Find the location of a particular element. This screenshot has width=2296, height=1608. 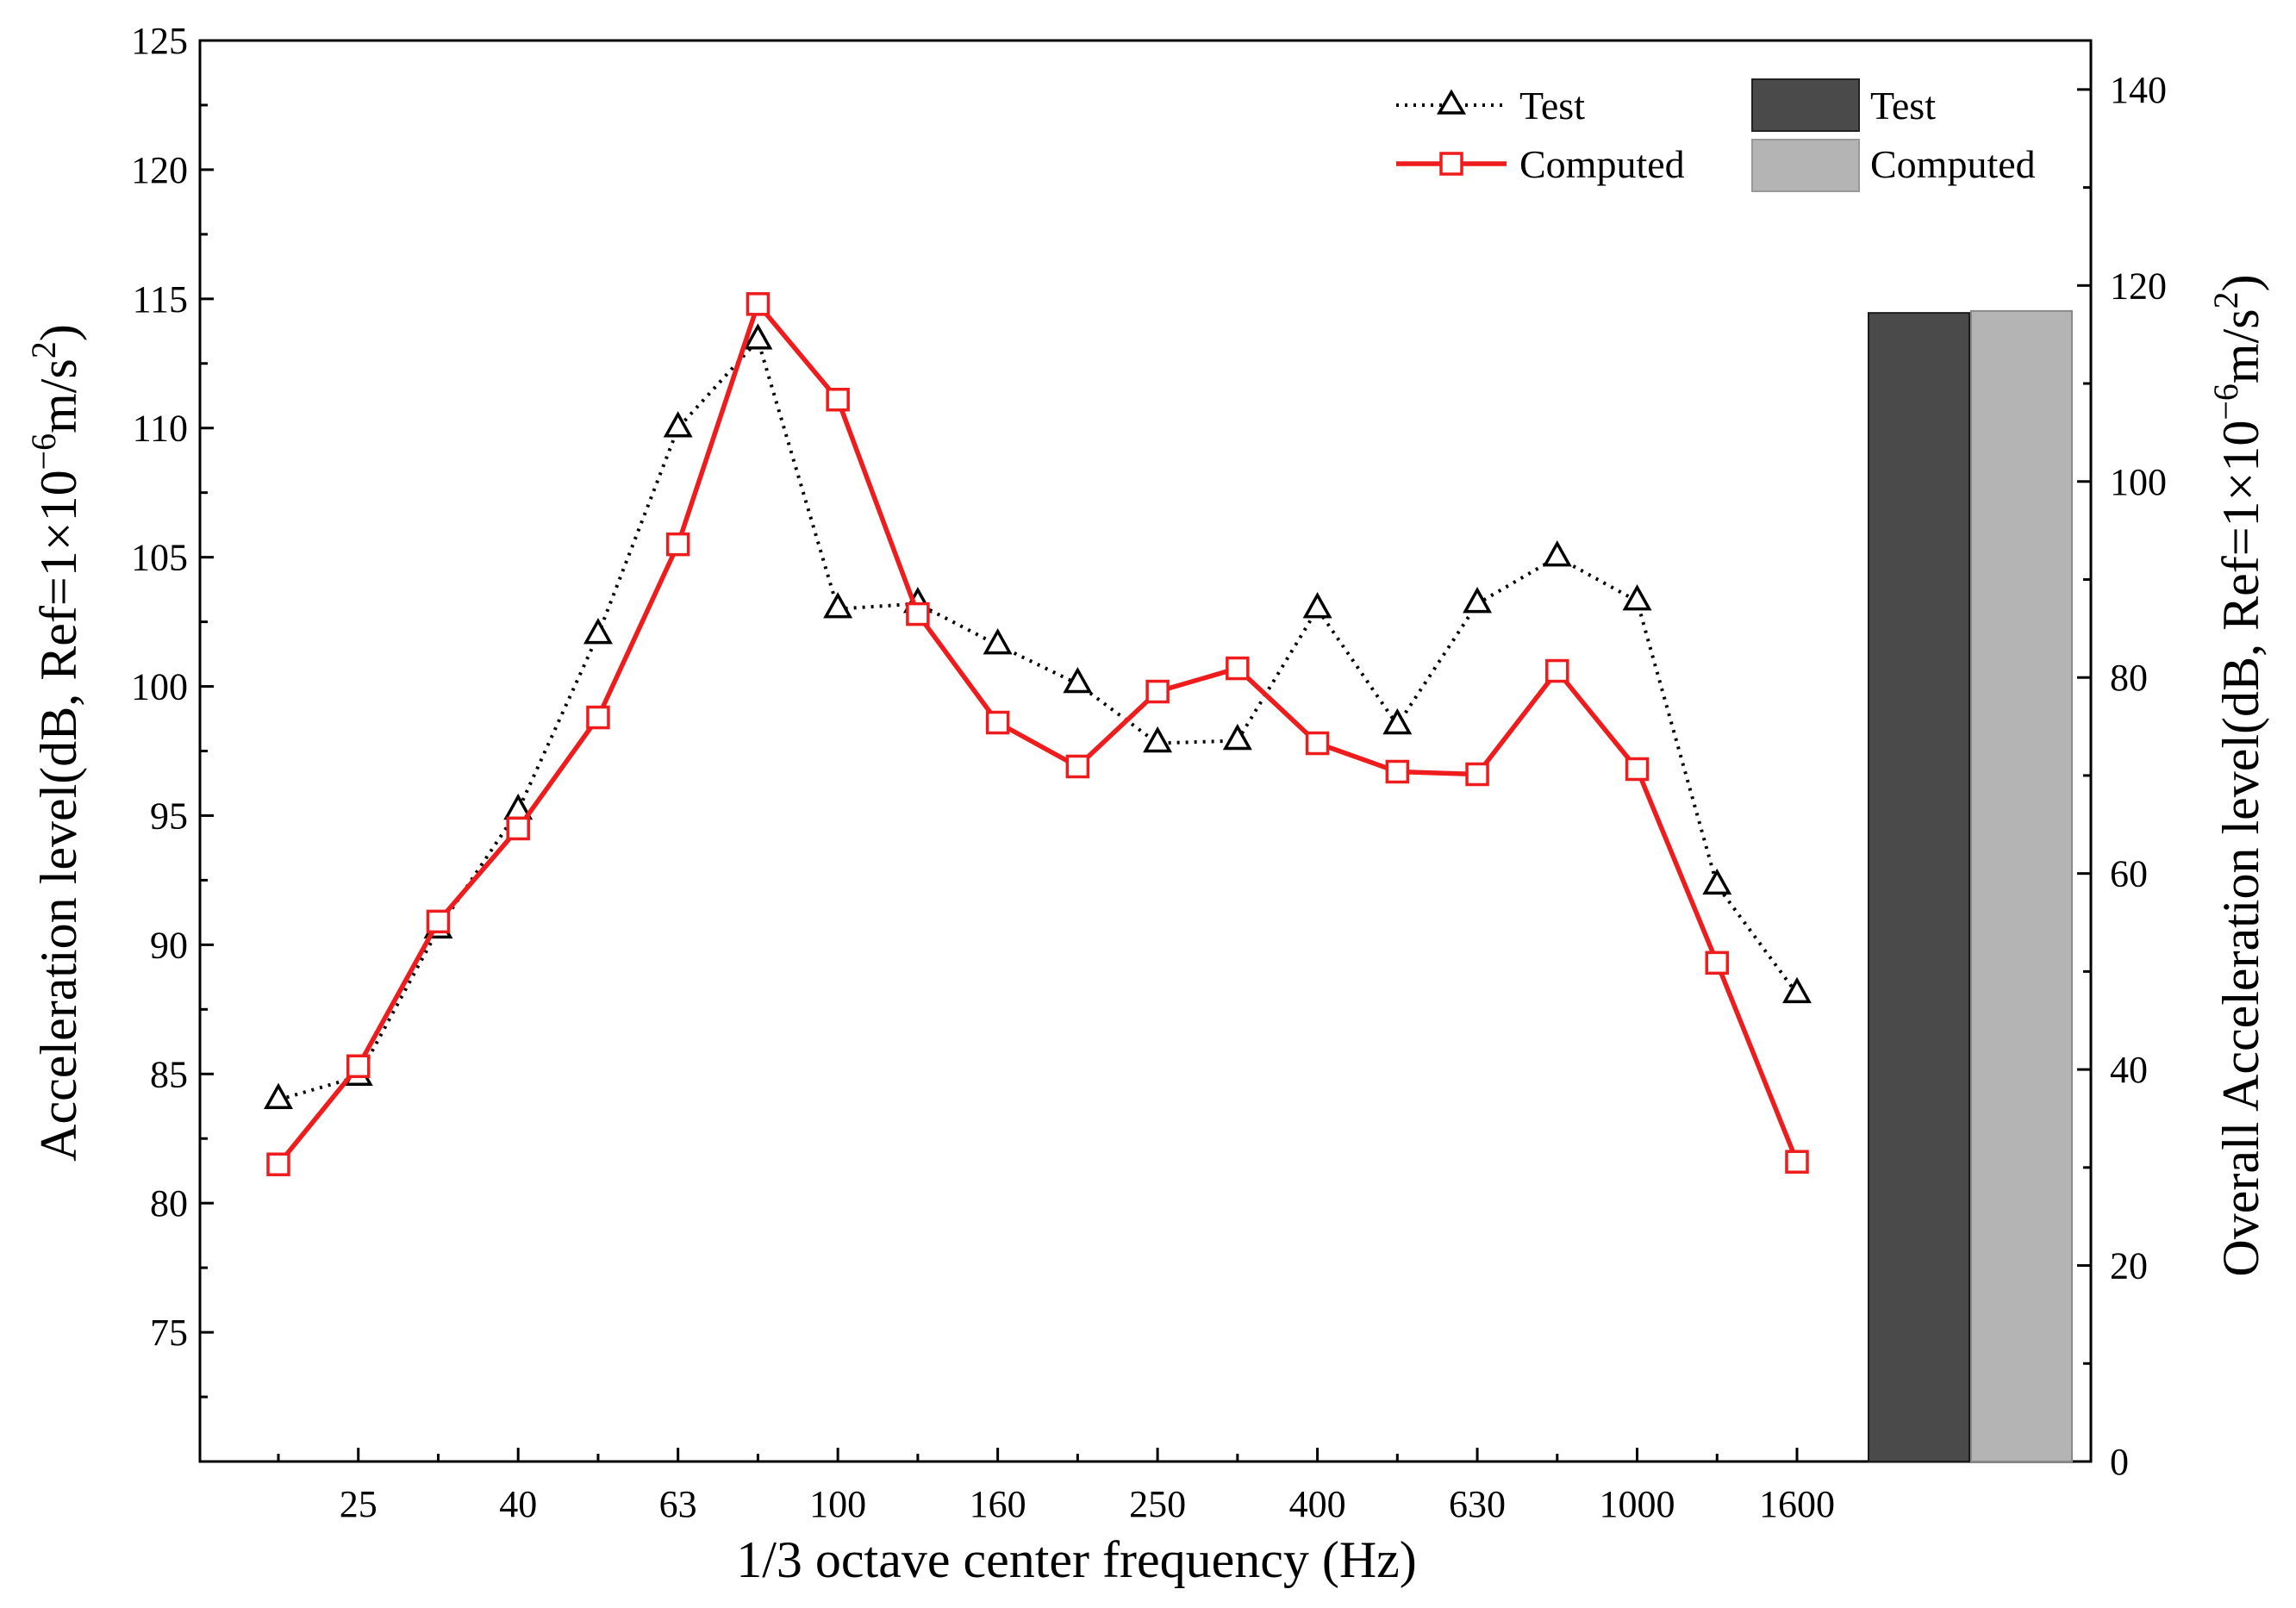

y2-tick-label: 80 is located at coordinates (2129, 678).